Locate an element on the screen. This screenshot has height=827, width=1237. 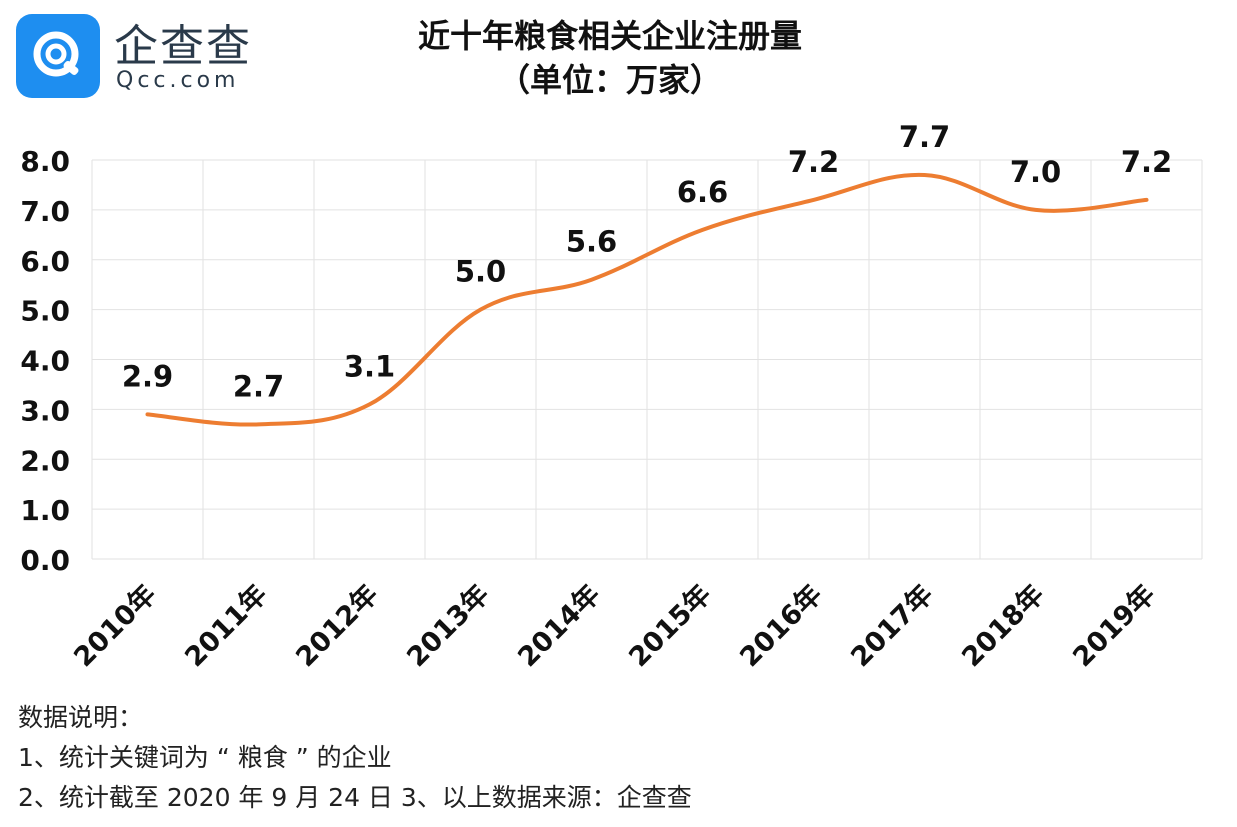
x-tick-label: 2012年 is located at coordinates (337, 625).